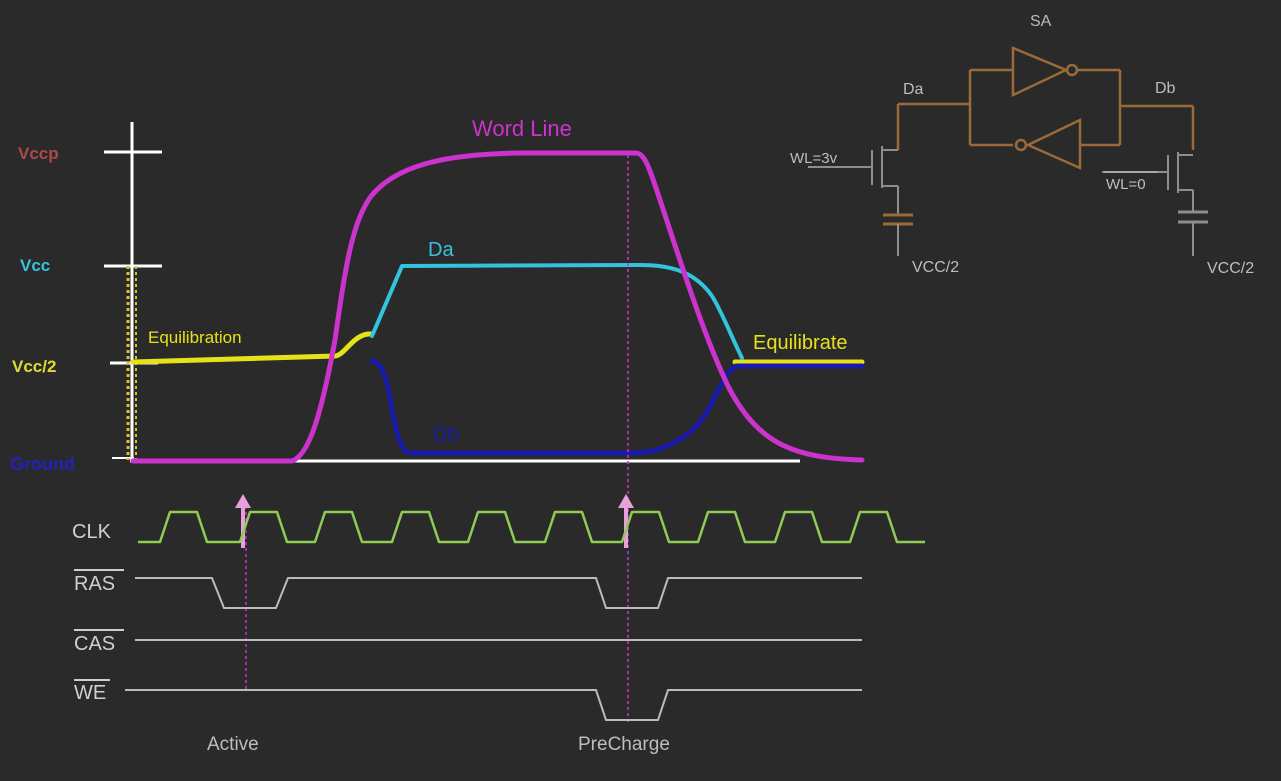 This screenshot has width=1281, height=781. What do you see at coordinates (557, 311) in the screenshot?
I see `da-waveform` at bounding box center [557, 311].